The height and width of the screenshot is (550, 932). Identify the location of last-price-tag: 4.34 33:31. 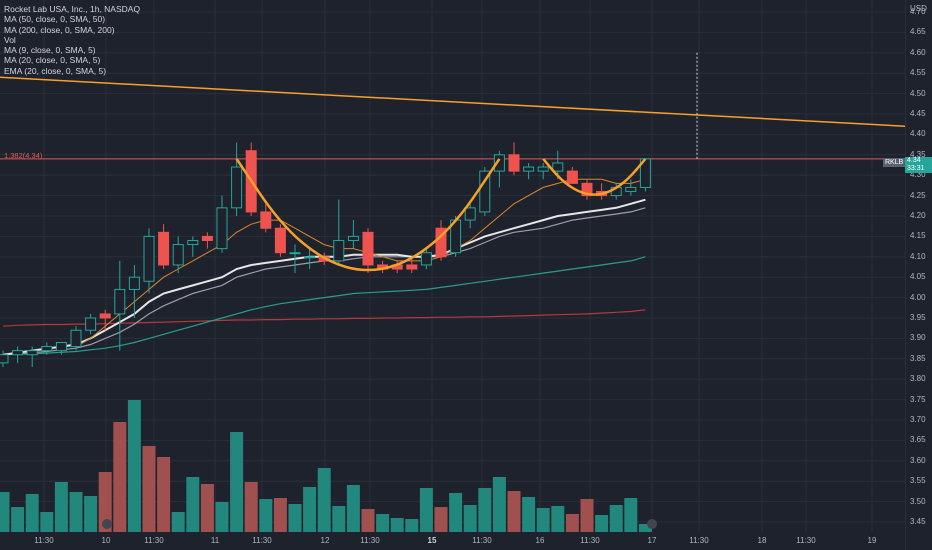
(918, 165).